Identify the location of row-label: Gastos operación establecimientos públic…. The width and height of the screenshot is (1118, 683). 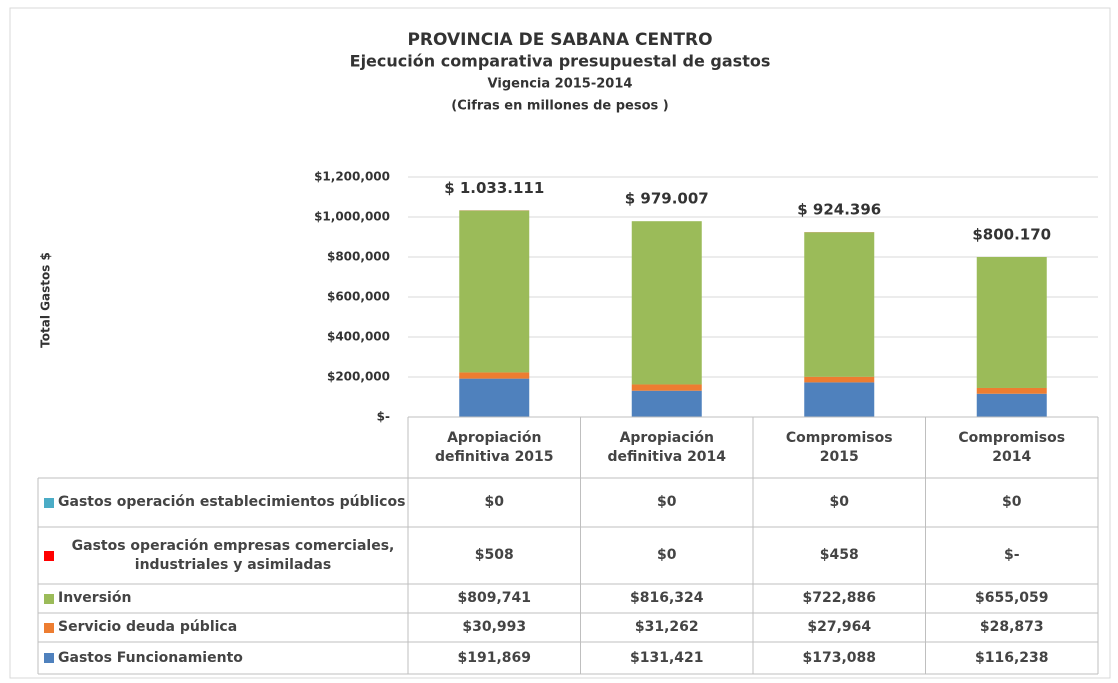
(223, 502).